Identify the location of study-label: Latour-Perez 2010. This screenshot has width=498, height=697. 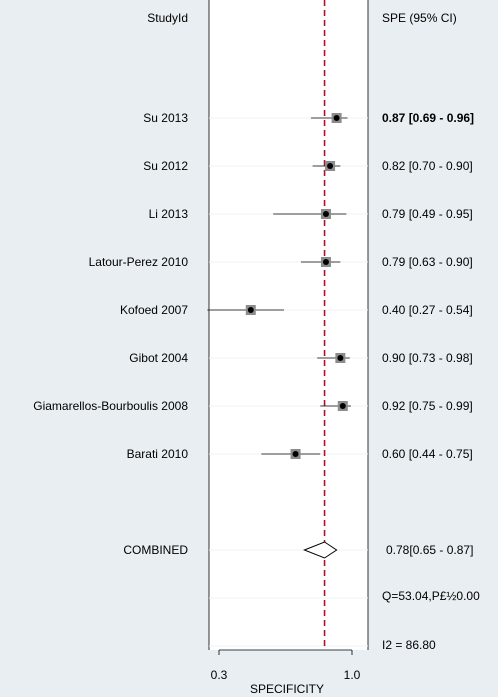
(139, 262).